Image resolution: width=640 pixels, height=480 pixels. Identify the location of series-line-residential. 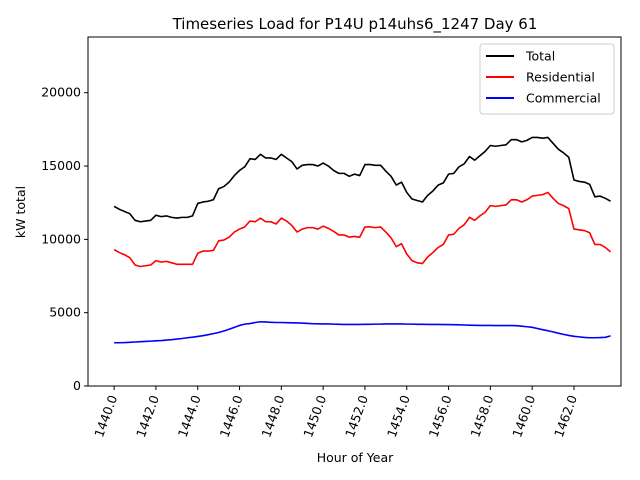
(362, 229).